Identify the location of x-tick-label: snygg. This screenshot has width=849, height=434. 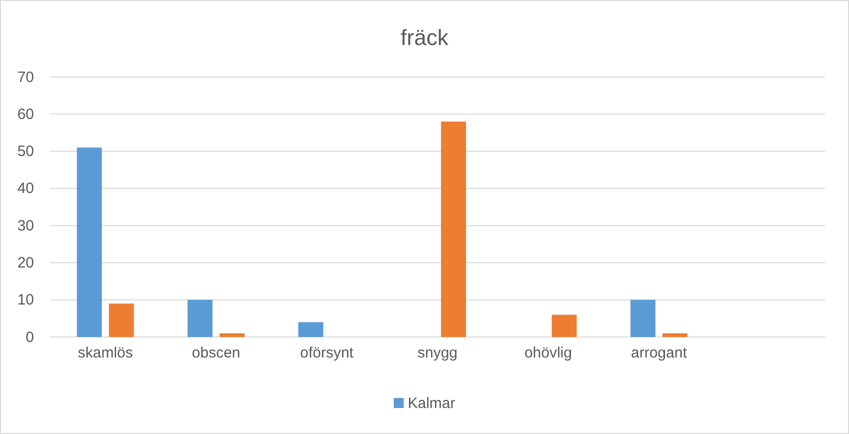
(437, 353).